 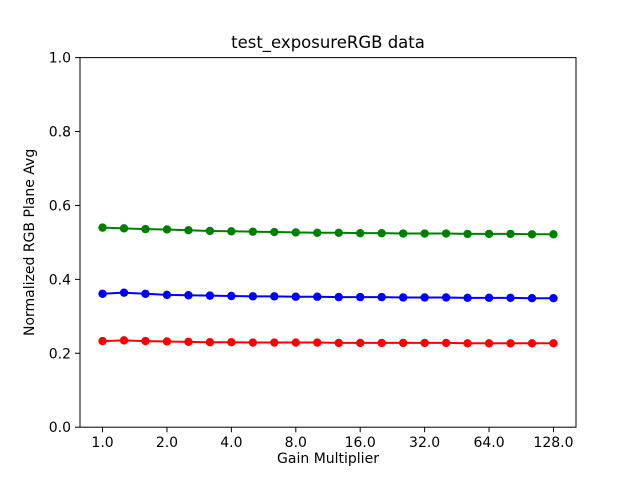 I want to click on x-tick-label: 16.0, so click(x=360, y=443).